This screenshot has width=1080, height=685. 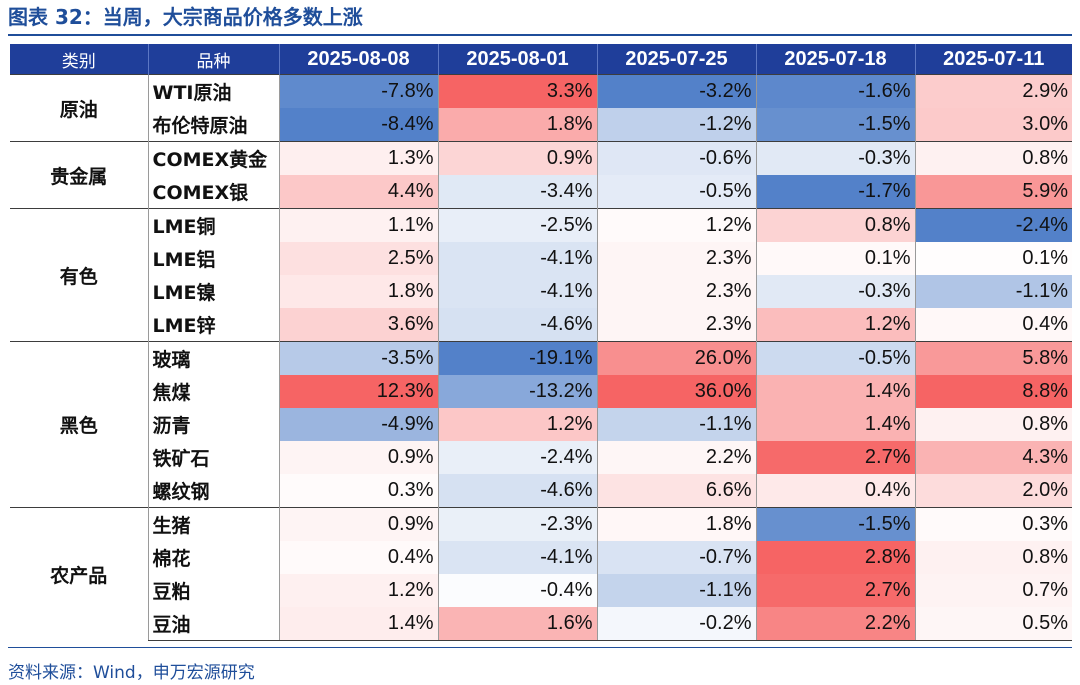 What do you see at coordinates (79, 175) in the screenshot?
I see `category-cell: 贵金属` at bounding box center [79, 175].